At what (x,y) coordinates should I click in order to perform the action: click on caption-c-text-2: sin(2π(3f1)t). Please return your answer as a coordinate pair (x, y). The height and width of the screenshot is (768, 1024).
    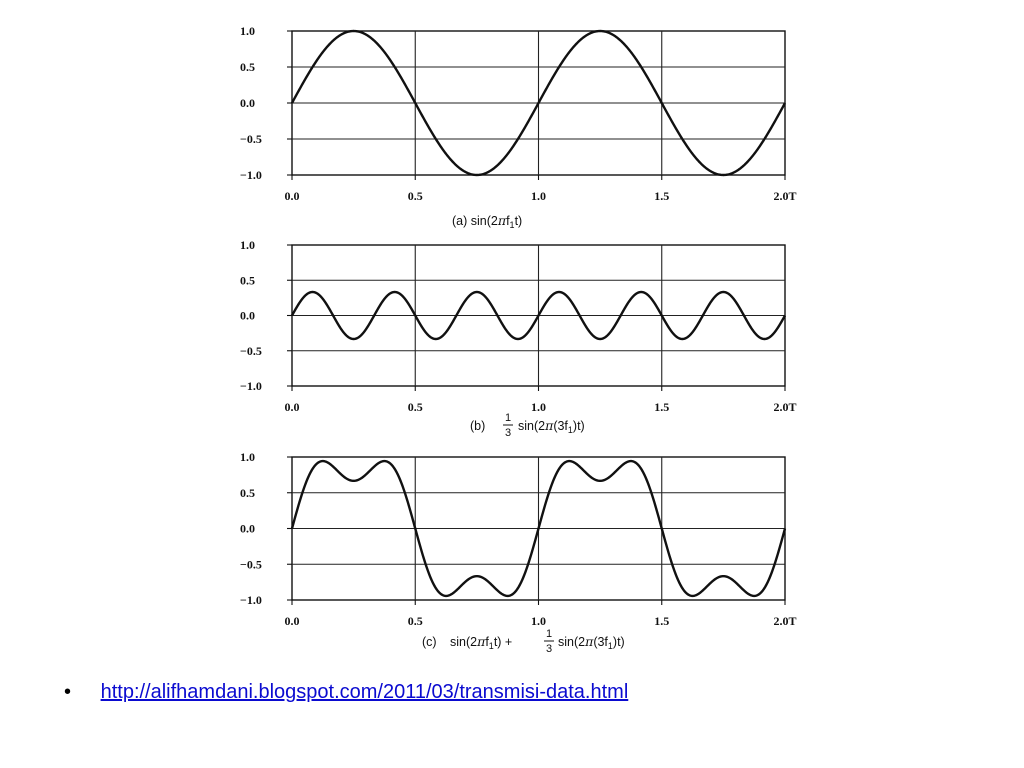
    Looking at the image, I should click on (591, 642).